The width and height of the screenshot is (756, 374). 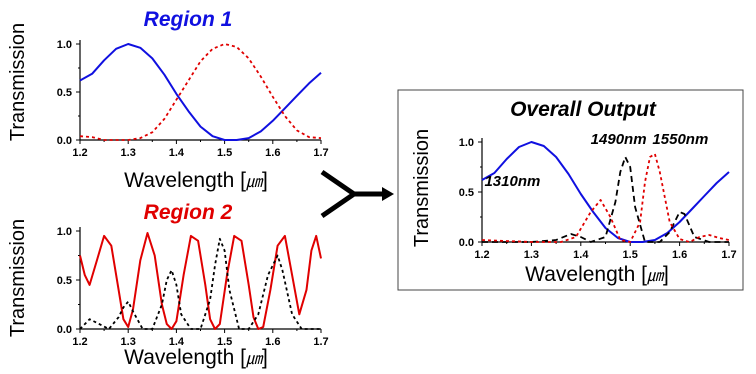 What do you see at coordinates (188, 212) in the screenshot?
I see `region-2-title: Region 2` at bounding box center [188, 212].